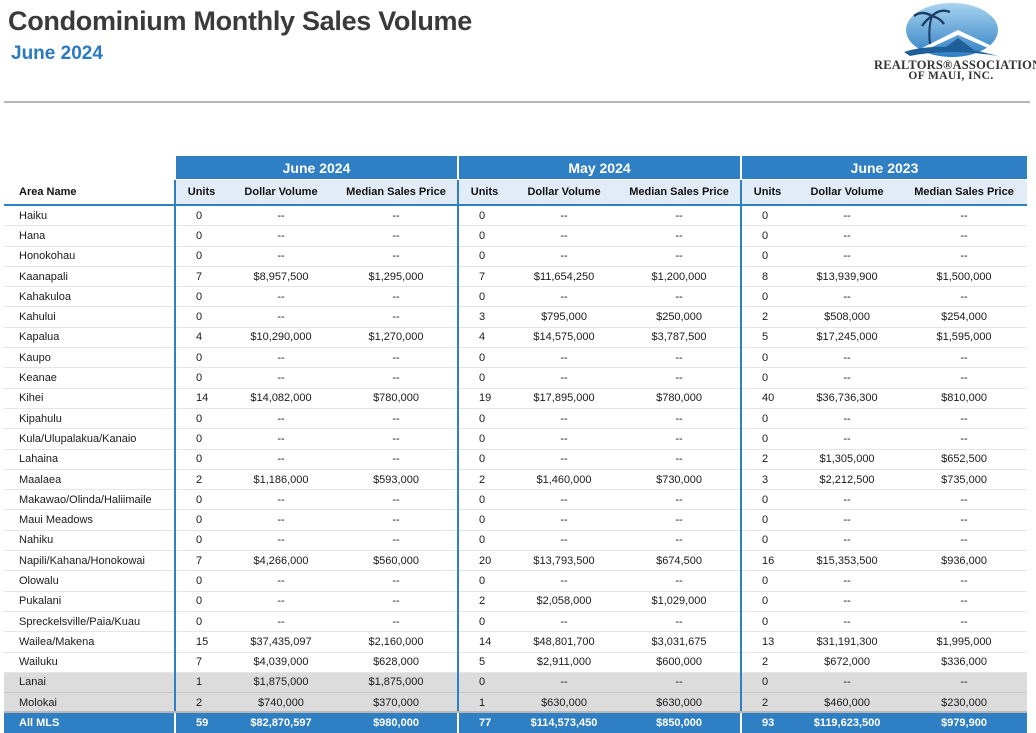 The height and width of the screenshot is (733, 1036). Describe the element at coordinates (89, 622) in the screenshot. I see `area-name-cell: Spreckelsville/Paia/Kuau` at that location.